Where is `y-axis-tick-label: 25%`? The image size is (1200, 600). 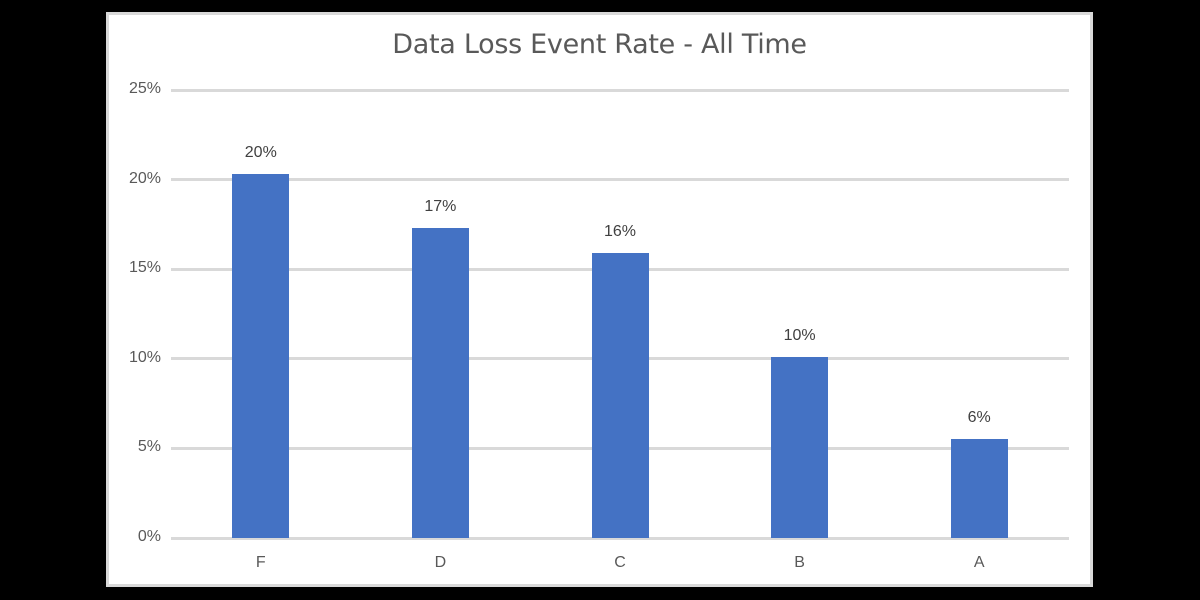 y-axis-tick-label: 25% is located at coordinates (144, 88).